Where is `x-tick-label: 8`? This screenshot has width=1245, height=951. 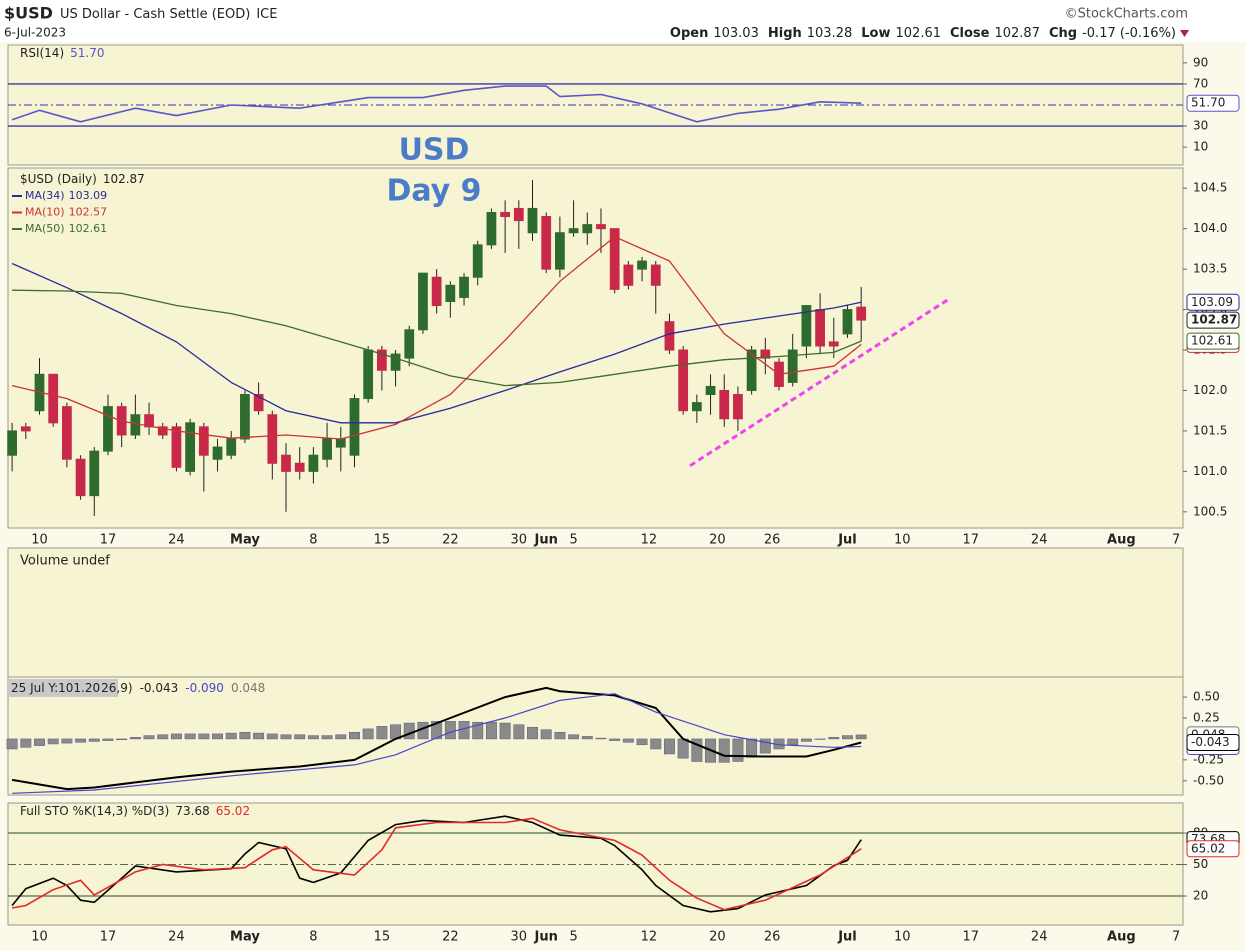
x-tick-label: 8 is located at coordinates (313, 937).